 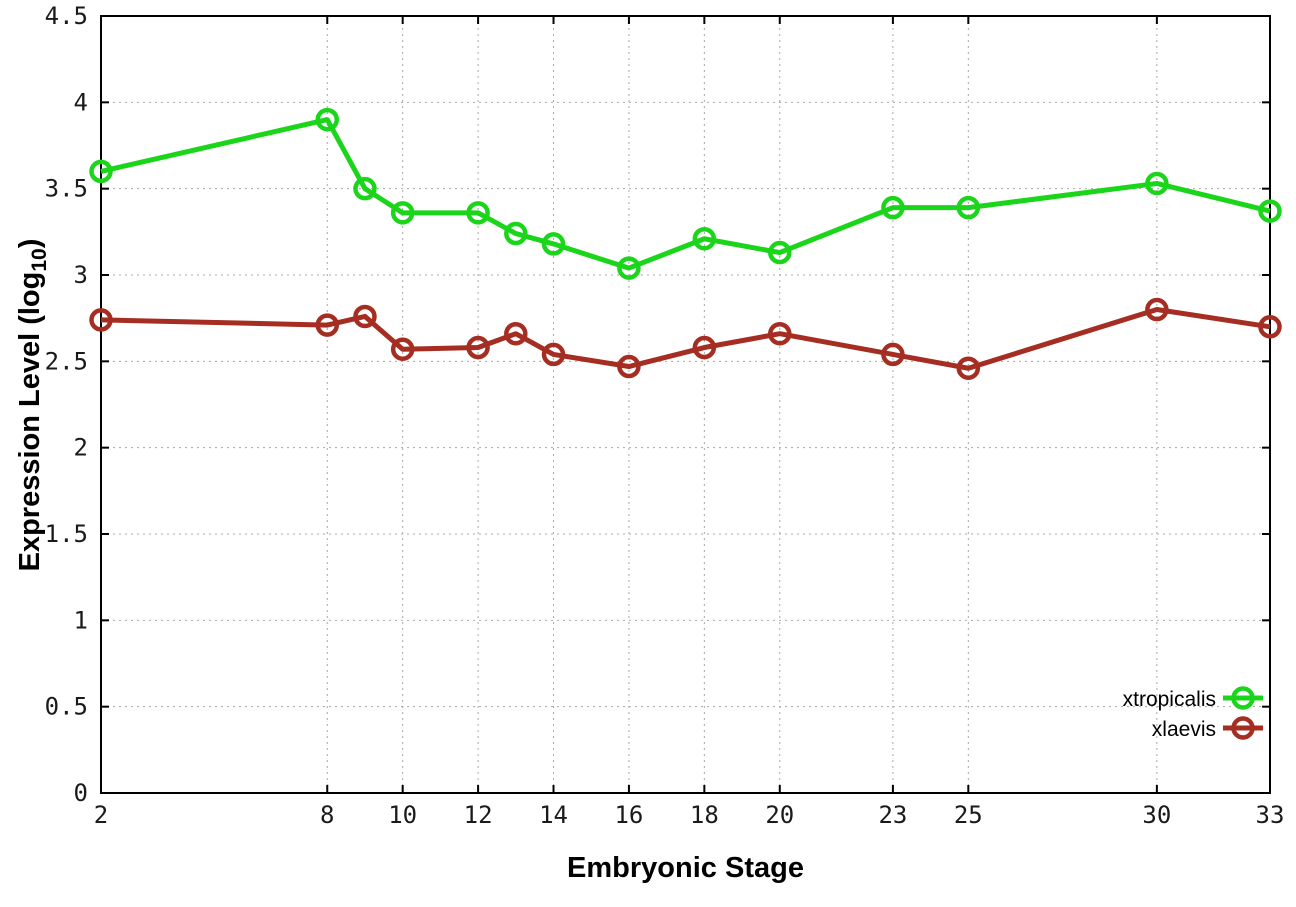 I want to click on y-tick-label: 3.5, so click(x=66, y=189).